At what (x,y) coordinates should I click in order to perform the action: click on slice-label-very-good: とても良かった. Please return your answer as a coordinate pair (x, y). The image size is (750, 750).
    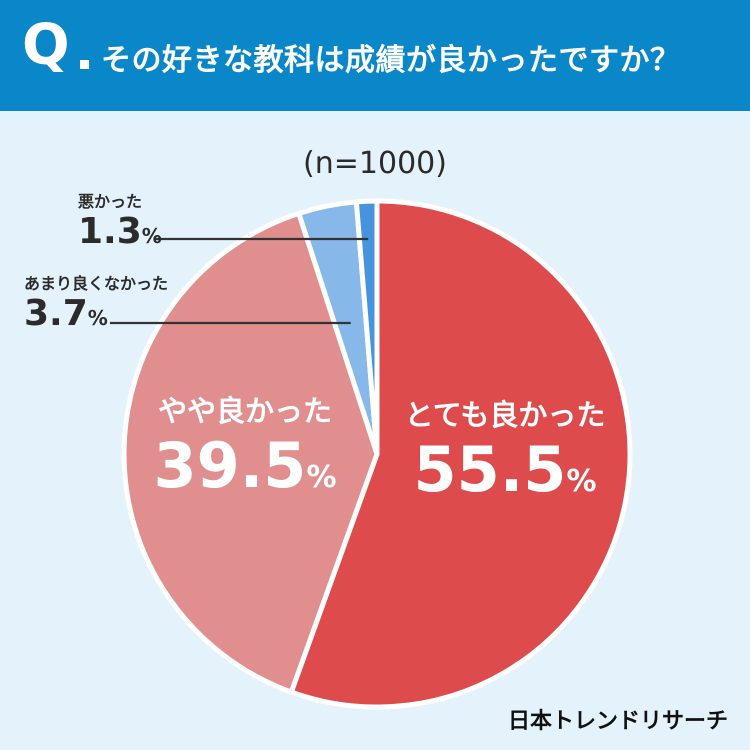
    Looking at the image, I should click on (505, 415).